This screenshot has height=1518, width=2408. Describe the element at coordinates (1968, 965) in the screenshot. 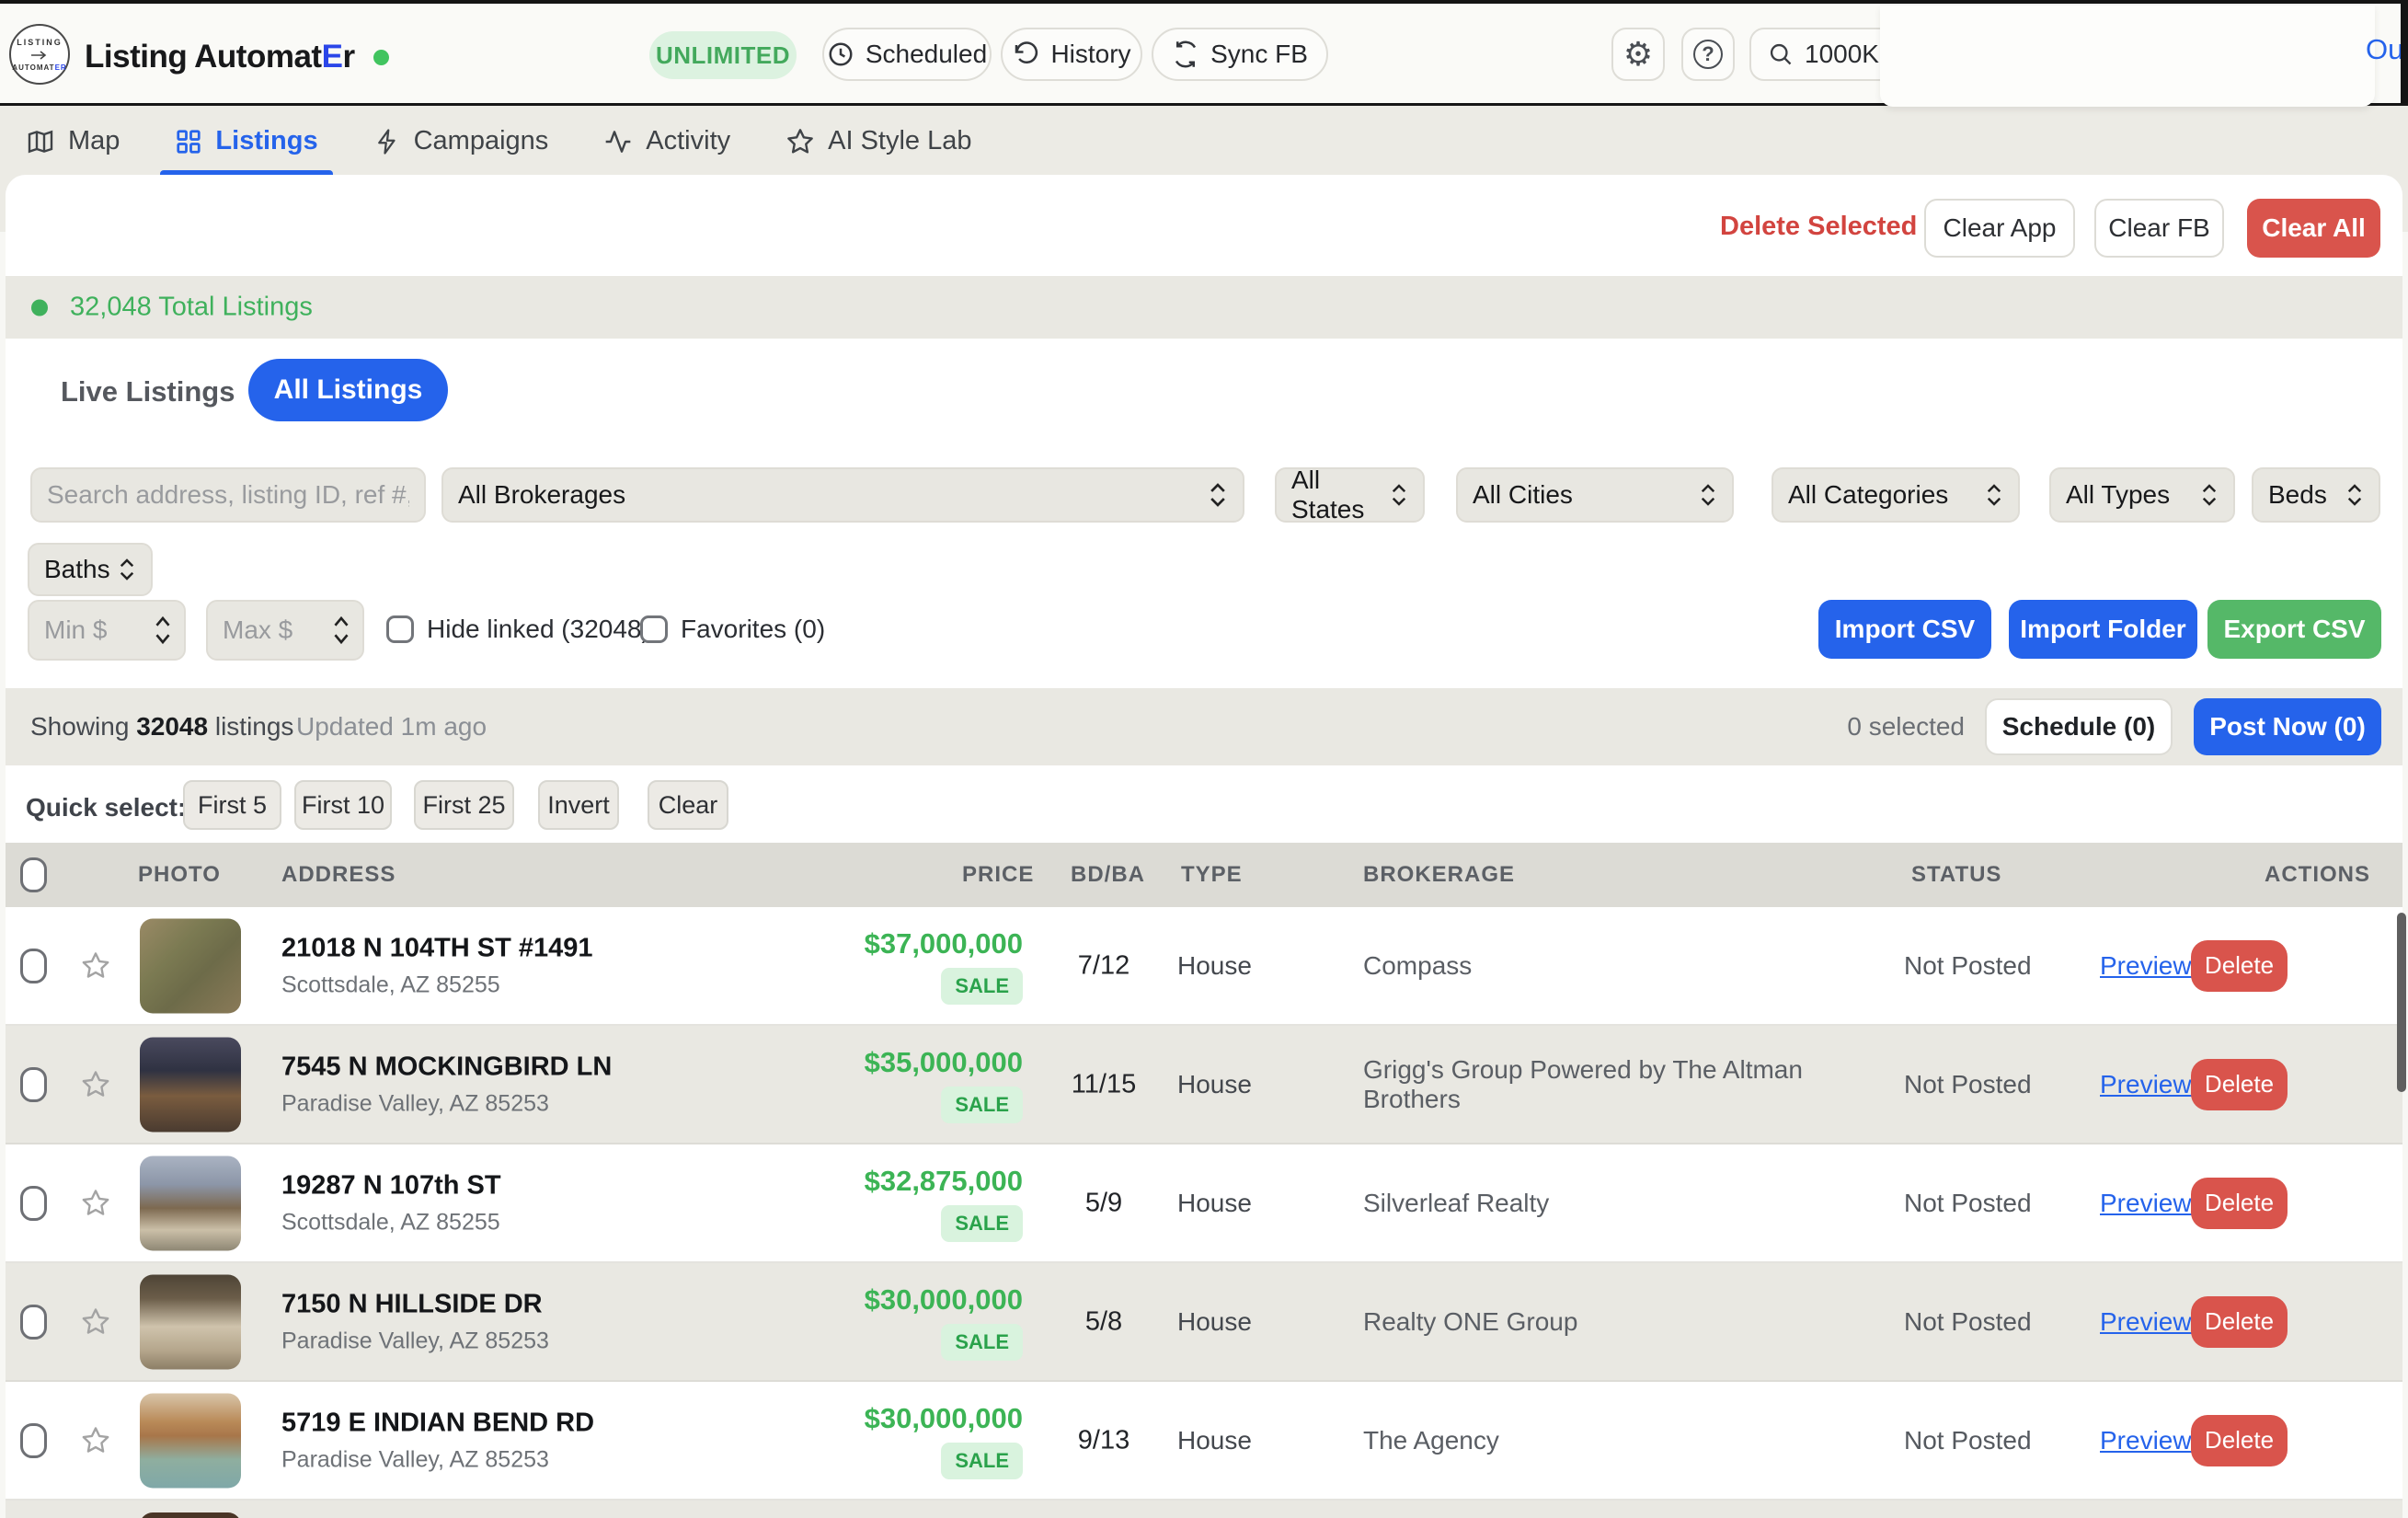

I see `listing-status: Not Posted` at that location.